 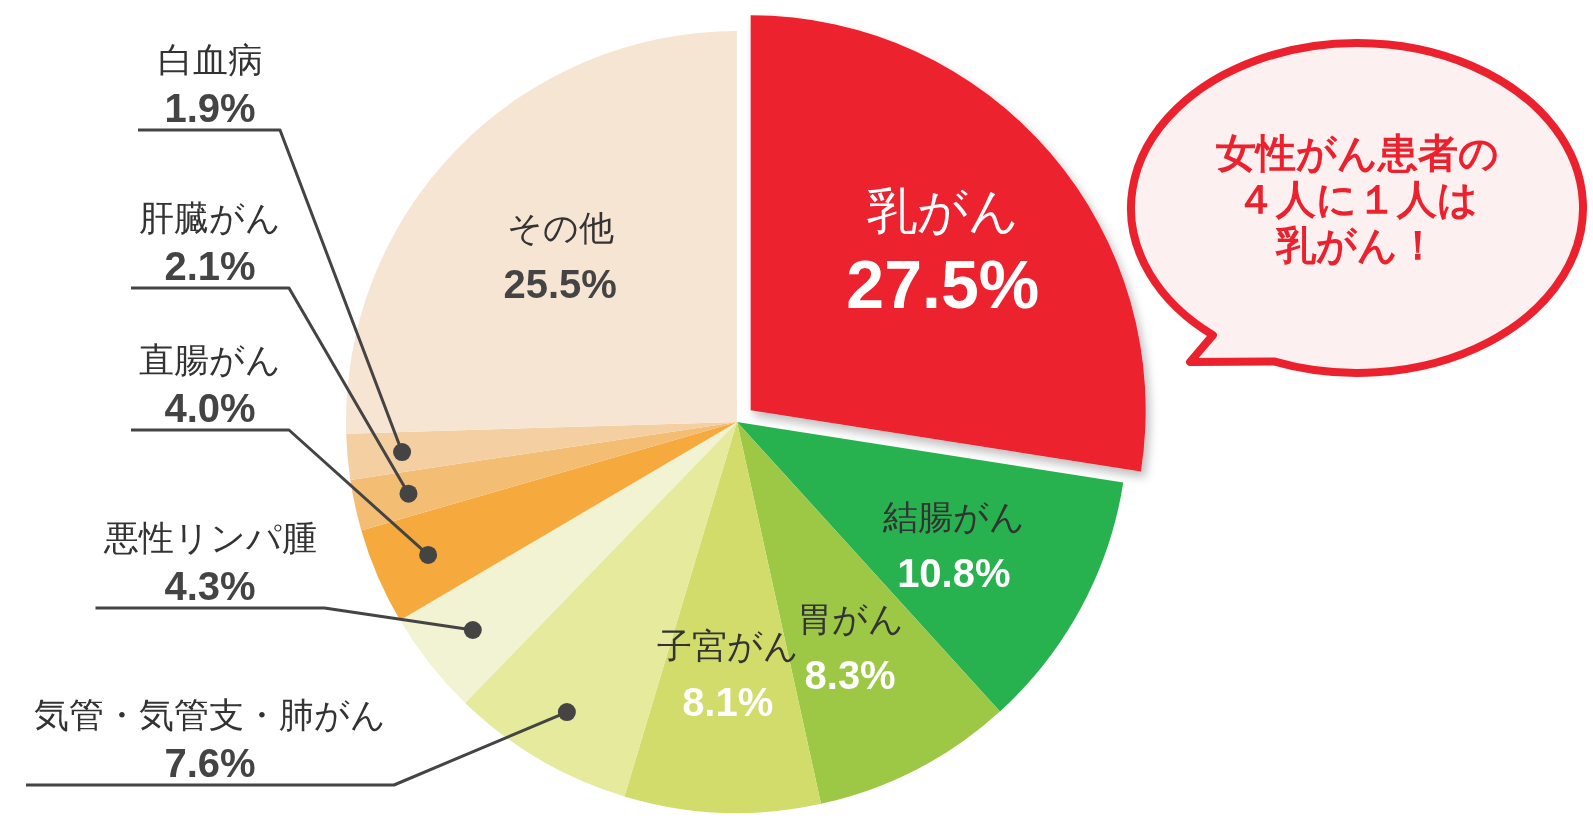 What do you see at coordinates (953, 545) in the screenshot?
I see `label: 結腸がん 10.8%` at bounding box center [953, 545].